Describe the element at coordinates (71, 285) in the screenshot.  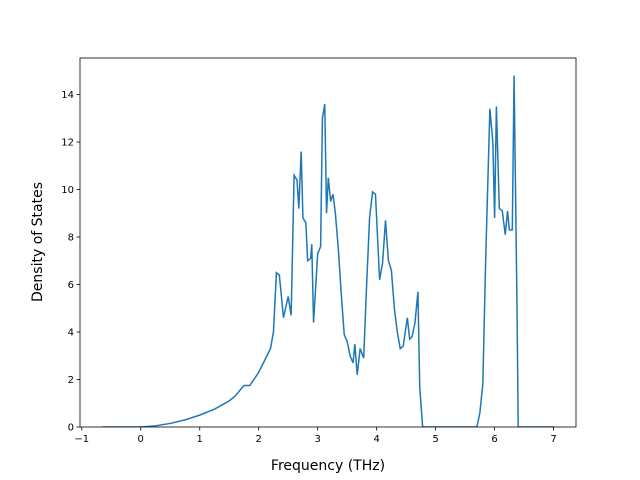
I see `y-tick-label: 6` at that location.